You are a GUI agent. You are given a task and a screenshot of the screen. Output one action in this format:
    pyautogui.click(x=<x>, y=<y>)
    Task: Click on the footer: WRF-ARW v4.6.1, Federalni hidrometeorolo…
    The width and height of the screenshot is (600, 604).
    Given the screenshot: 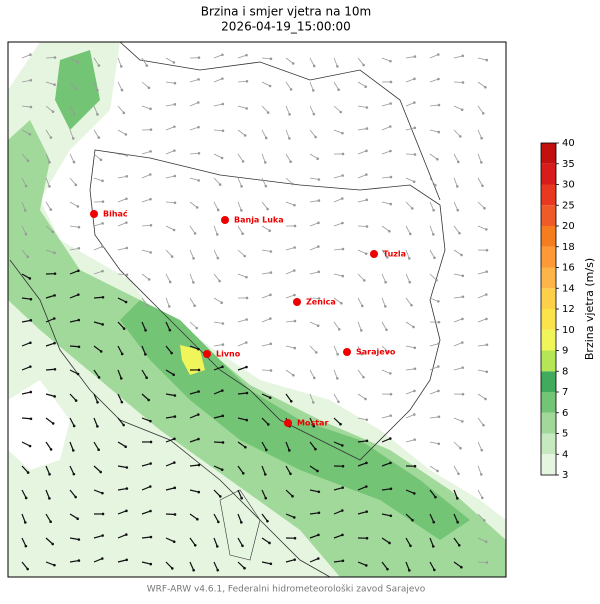 What is the action you would take?
    pyautogui.click(x=286, y=589)
    